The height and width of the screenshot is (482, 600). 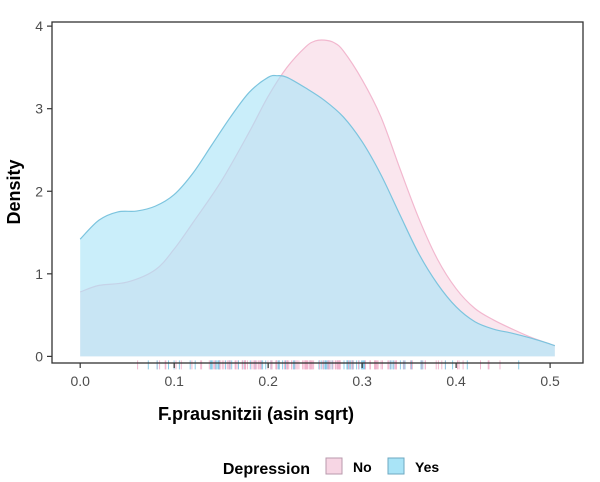 I want to click on x-tick-label: 0.0, so click(x=80, y=381).